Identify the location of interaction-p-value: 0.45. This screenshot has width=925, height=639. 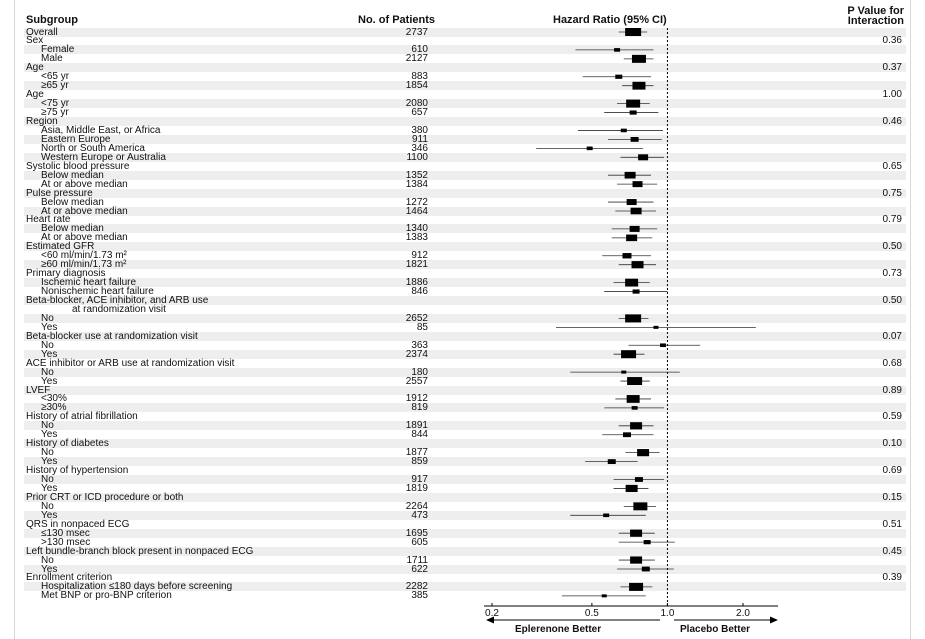
(892, 551).